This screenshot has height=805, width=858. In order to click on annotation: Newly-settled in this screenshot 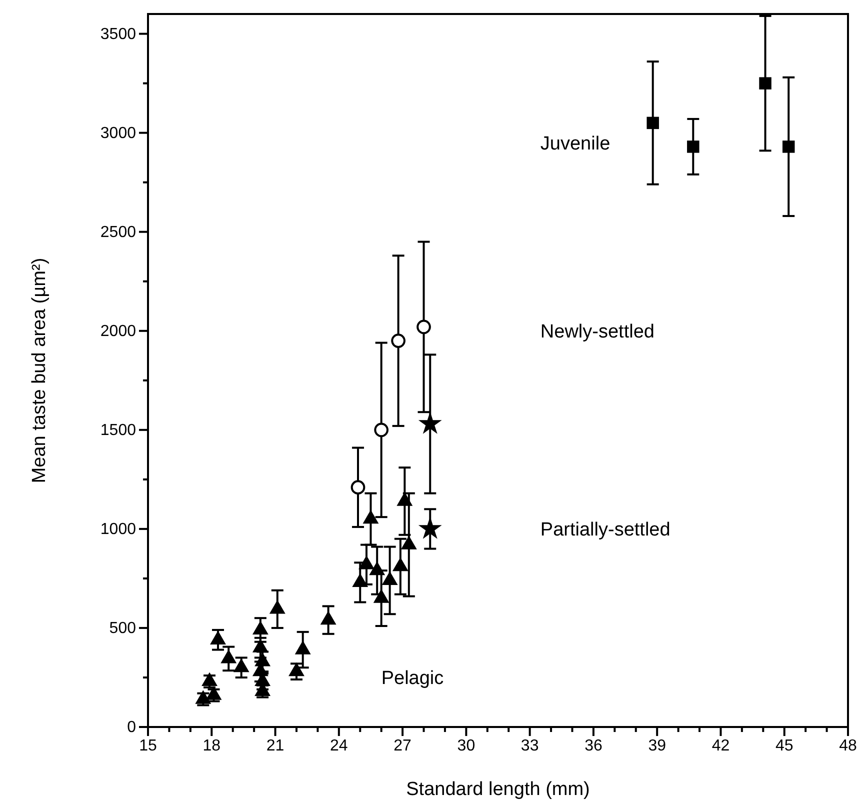, I will do `click(597, 332)`.